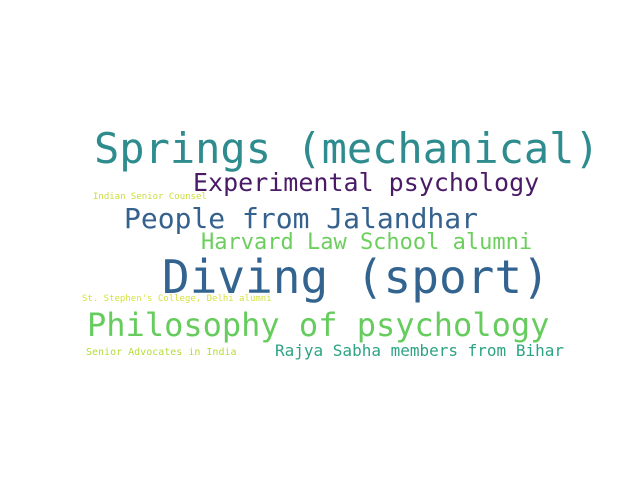  I want to click on word-experimental-psychology: Experimental psychology, so click(366, 182).